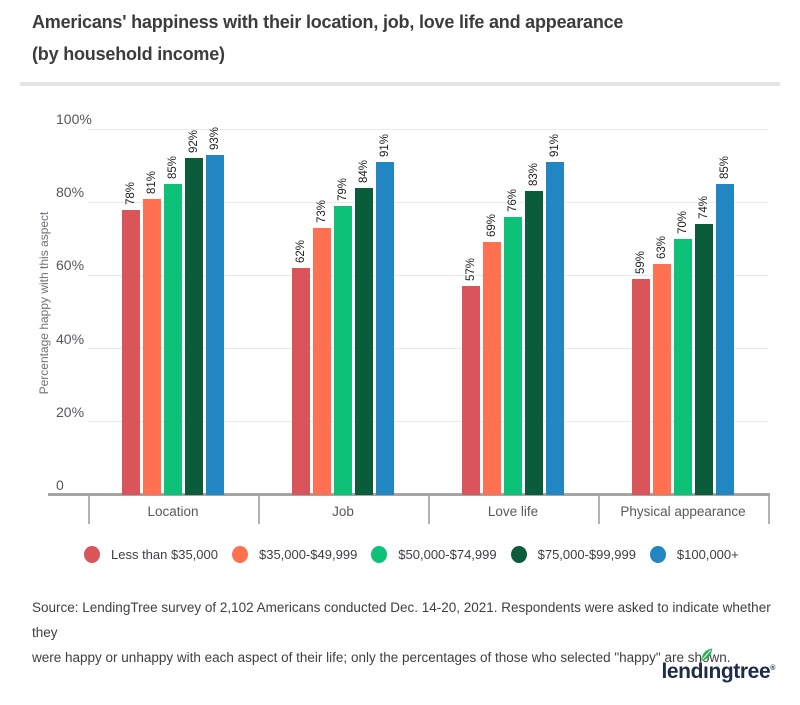  I want to click on lendingtree-logo: lend ıngtree®, so click(718, 666).